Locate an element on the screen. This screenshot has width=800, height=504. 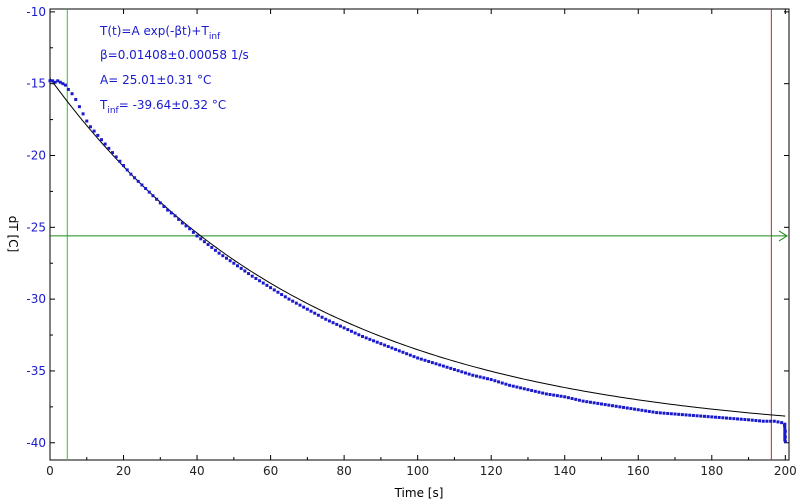
x-tick-label: 140 is located at coordinates (564, 471).